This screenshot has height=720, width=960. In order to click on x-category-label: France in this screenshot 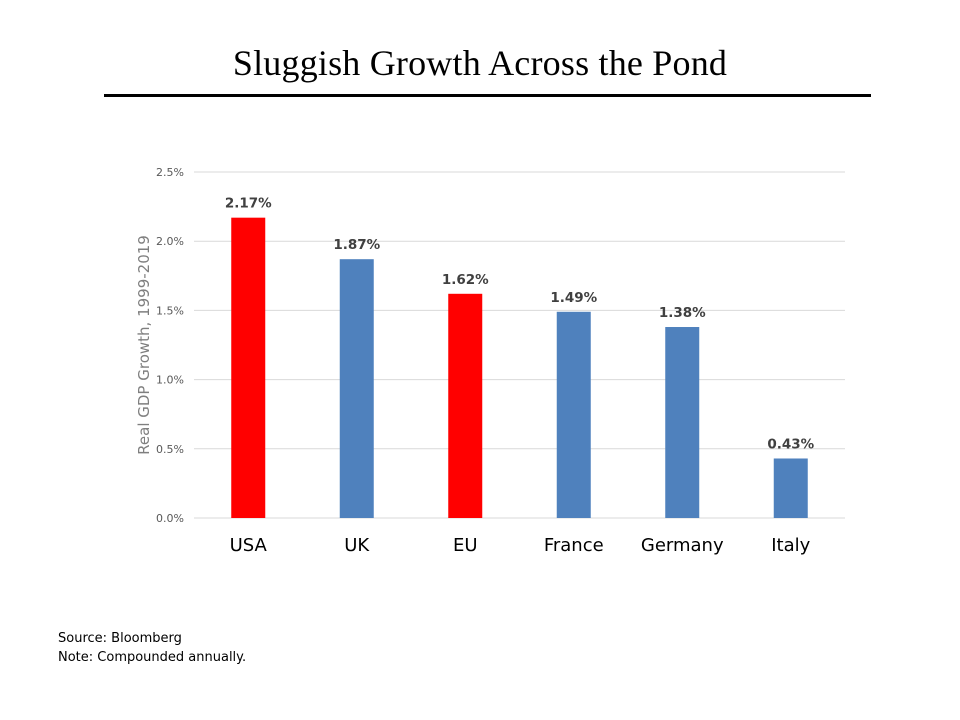, I will do `click(574, 545)`.